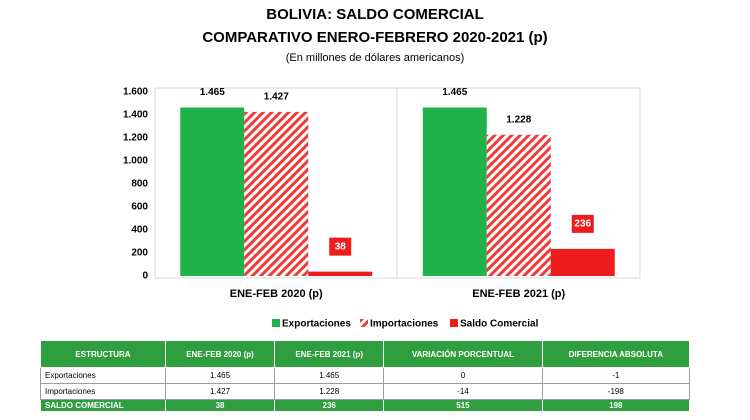  Describe the element at coordinates (135, 161) in the screenshot. I see `y-tick-label: 1.000` at that location.